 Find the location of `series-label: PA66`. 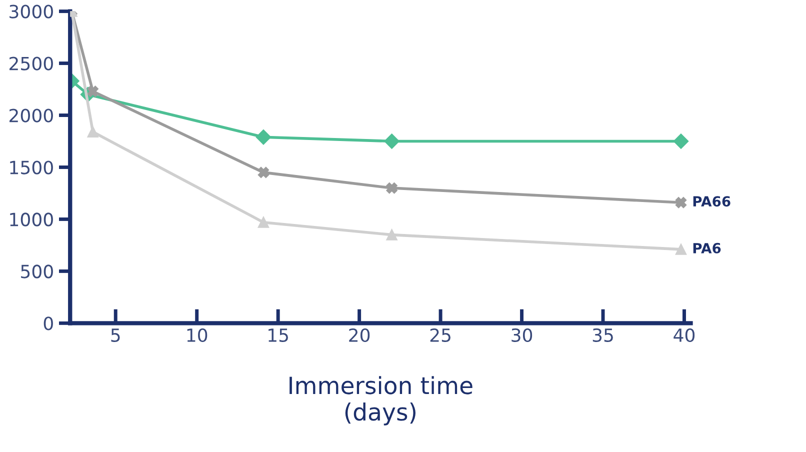

series-label: PA66 is located at coordinates (711, 201).